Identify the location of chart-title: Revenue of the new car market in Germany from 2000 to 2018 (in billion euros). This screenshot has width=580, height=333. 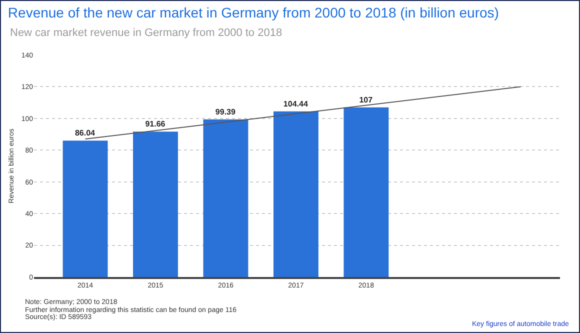
(253, 12).